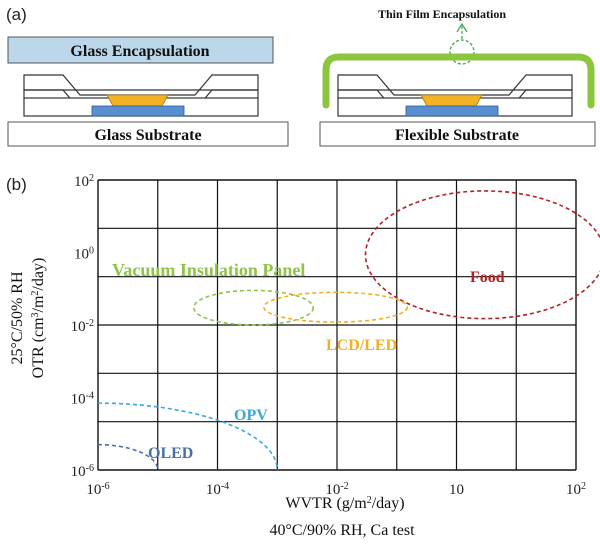 The height and width of the screenshot is (545, 600). What do you see at coordinates (82, 399) in the screenshot?
I see `y-tick-label: 10⁻⁴` at bounding box center [82, 399].